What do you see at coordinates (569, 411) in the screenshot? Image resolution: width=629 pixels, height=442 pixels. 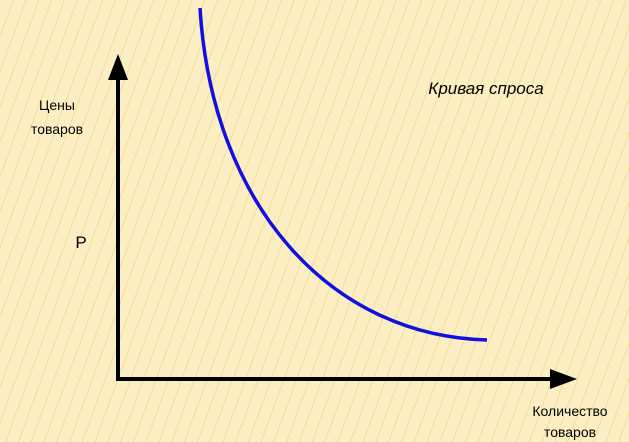 I see `x-axis-label: Количество` at bounding box center [569, 411].